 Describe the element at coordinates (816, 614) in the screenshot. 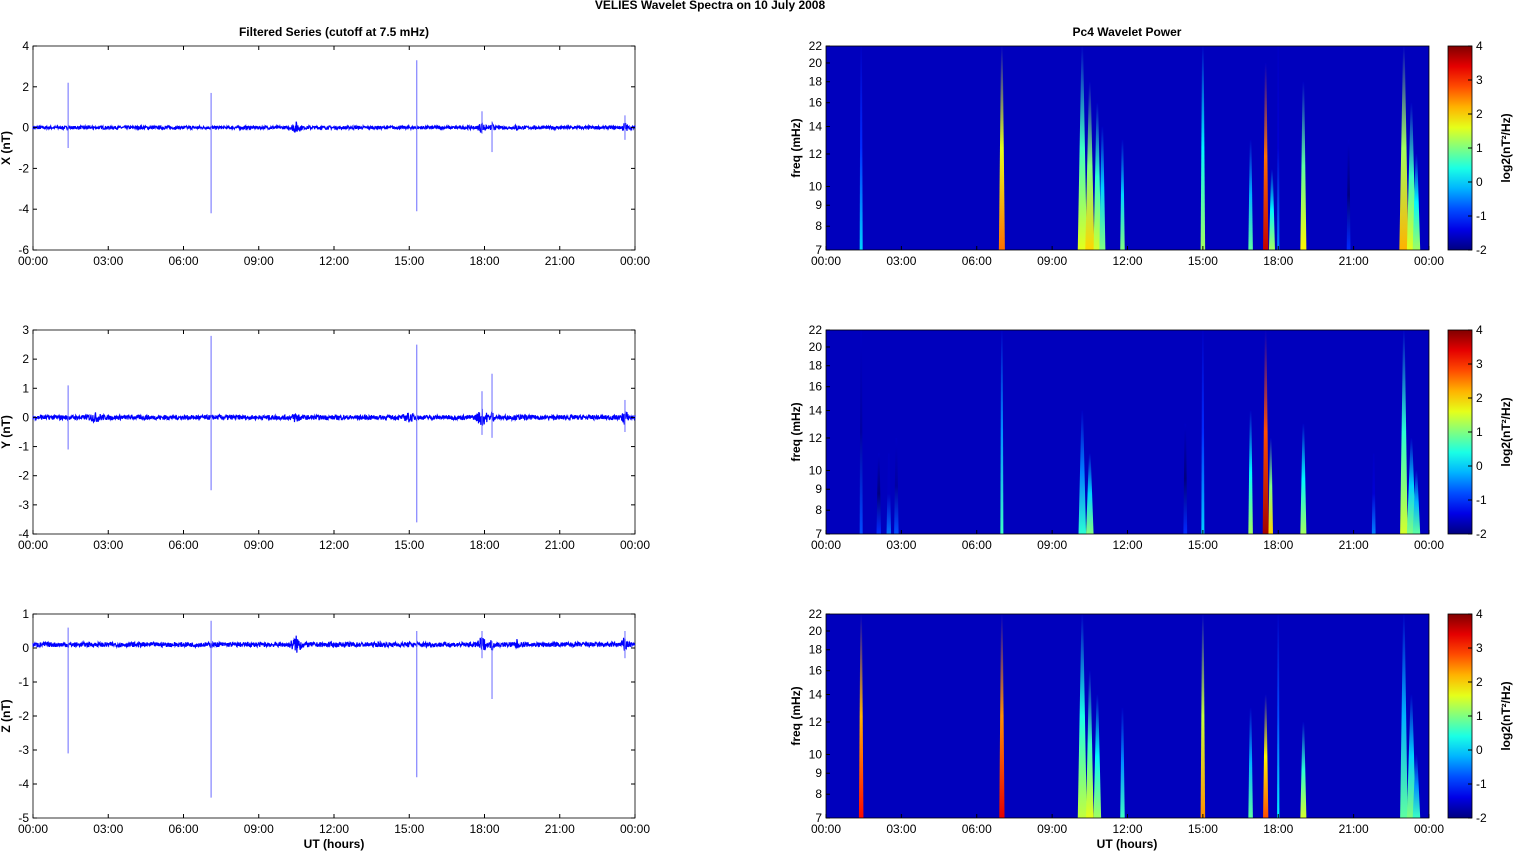

I see `y-tick-label: 22` at that location.